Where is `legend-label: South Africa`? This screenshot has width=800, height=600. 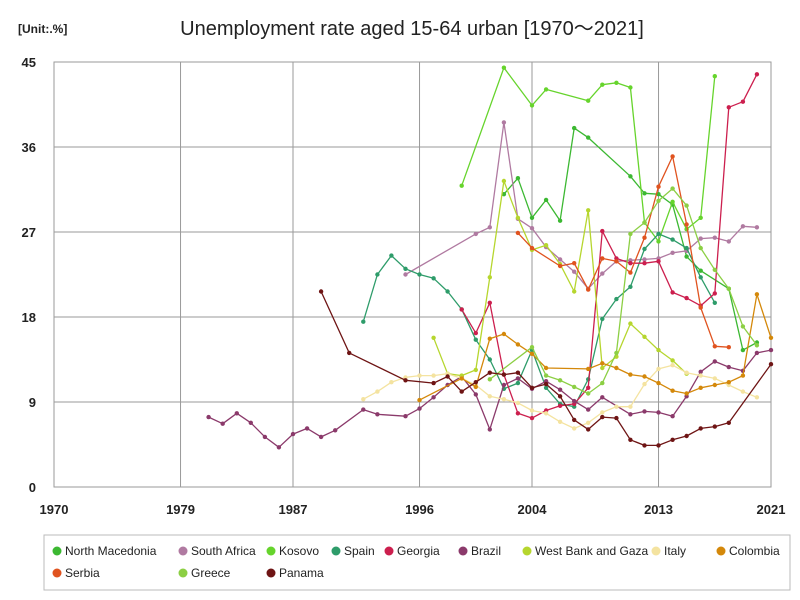
legend-label: South Africa is located at coordinates (223, 551).